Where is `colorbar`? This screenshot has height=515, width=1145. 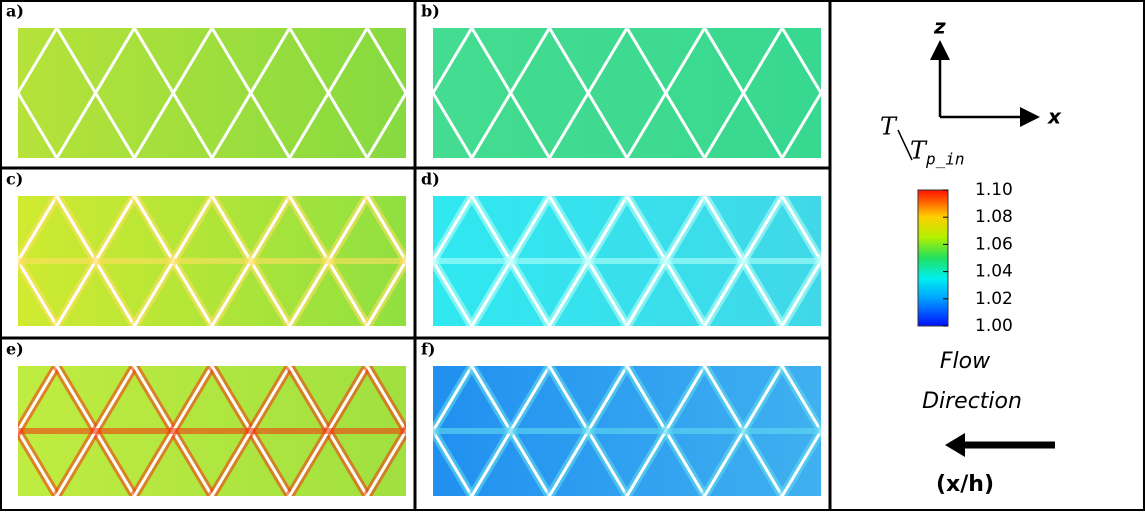 colorbar is located at coordinates (933, 258).